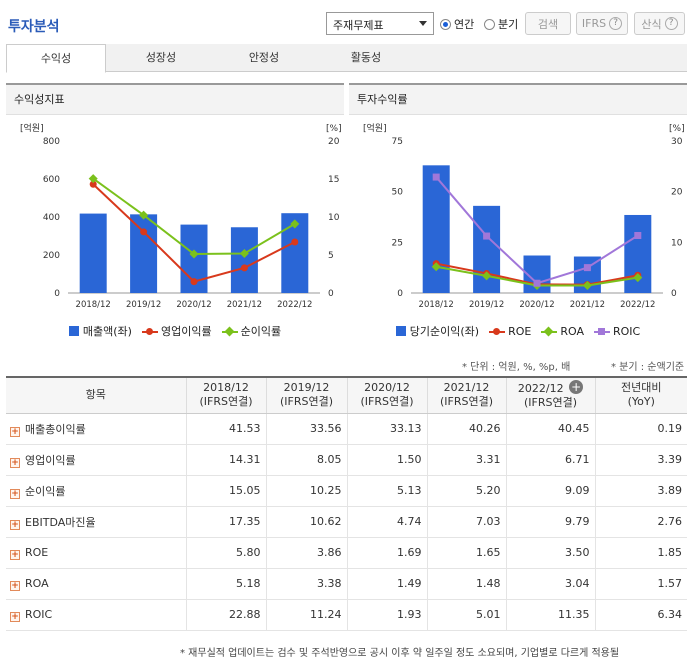 This screenshot has width=693, height=664. Describe the element at coordinates (466, 491) in the screenshot. I see `value-cell: 5.20` at that location.